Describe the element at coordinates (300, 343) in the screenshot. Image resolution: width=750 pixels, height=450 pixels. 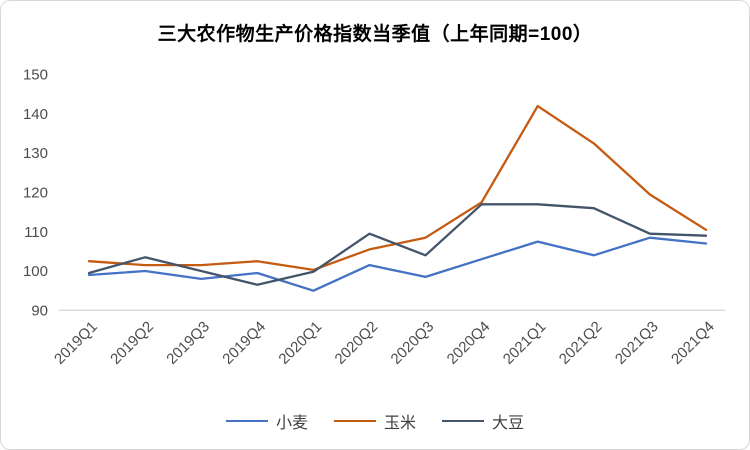
I see `x-tick-label: 2020Q1` at that location.